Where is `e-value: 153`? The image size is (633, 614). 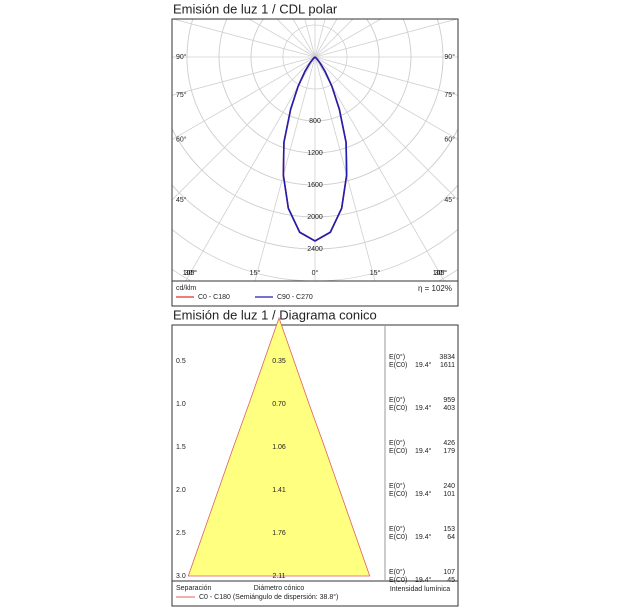
e-value: 153 is located at coordinates (449, 529).